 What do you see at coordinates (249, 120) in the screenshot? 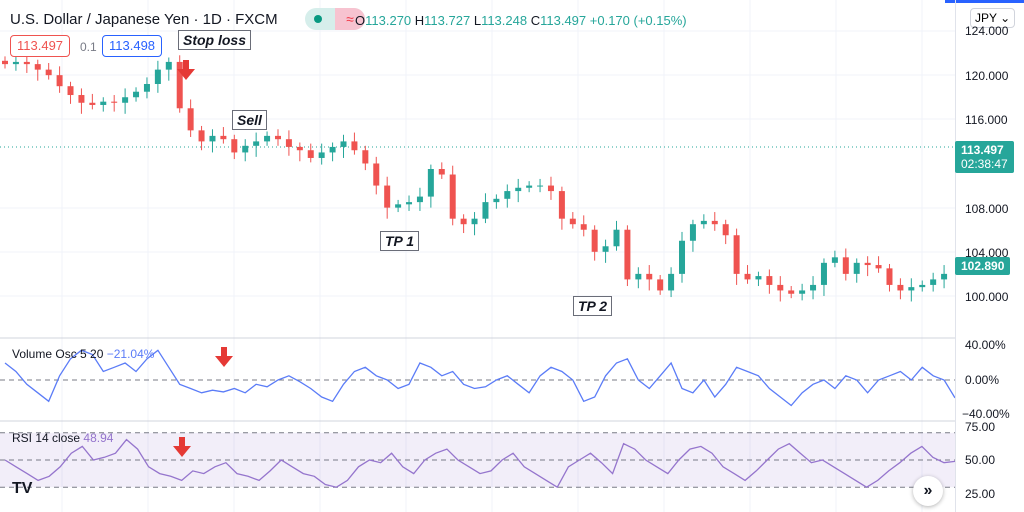
I see `annotation-sell: Sell` at bounding box center [249, 120].